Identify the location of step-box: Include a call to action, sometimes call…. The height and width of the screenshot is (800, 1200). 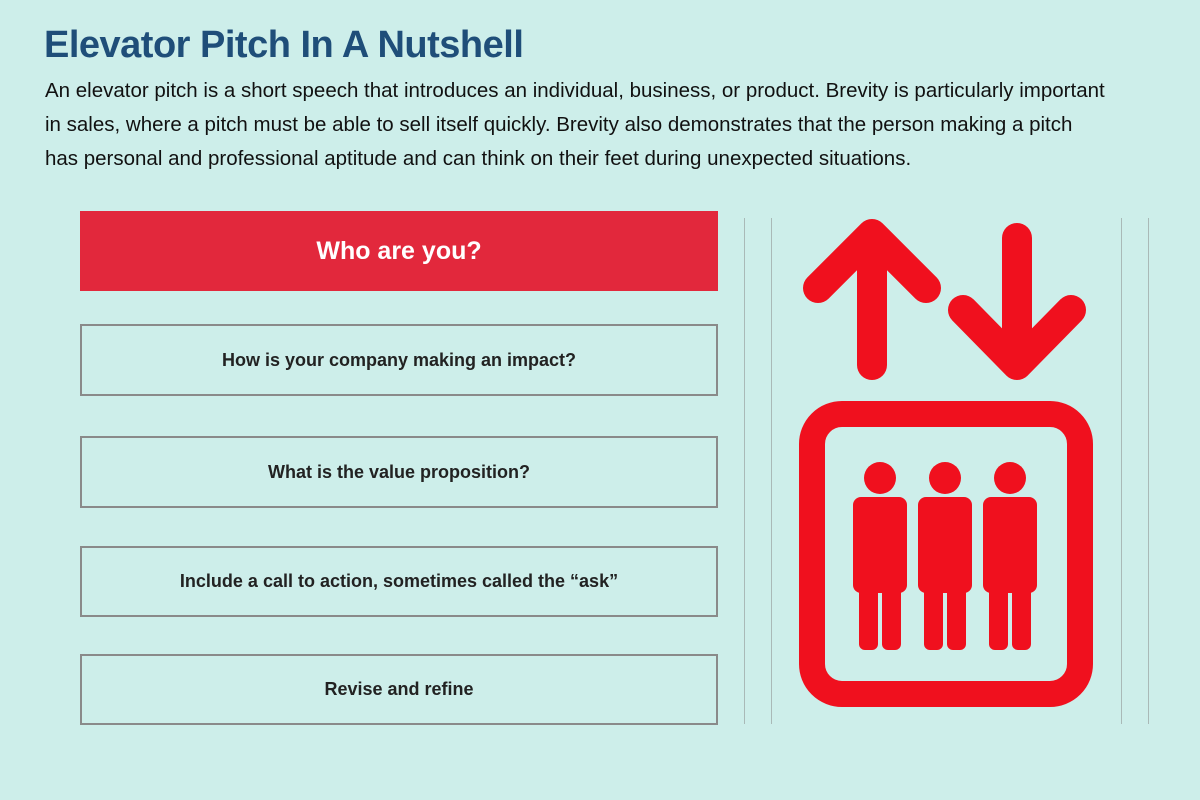
(399, 581).